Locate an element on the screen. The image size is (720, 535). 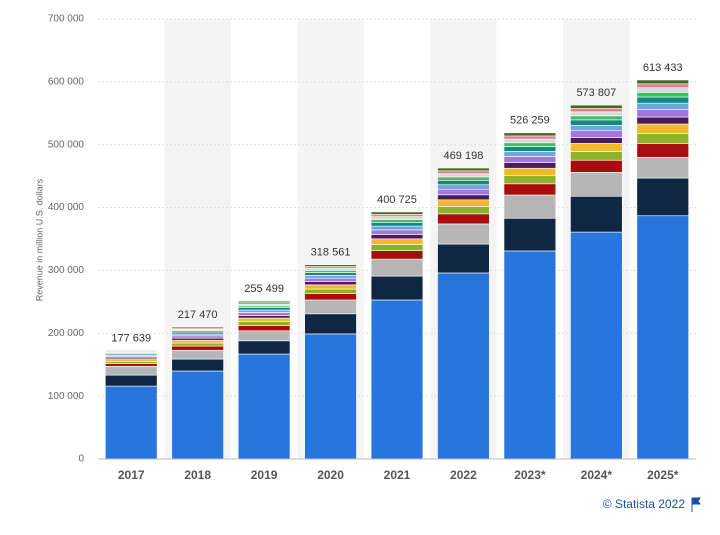
total-label: 255 499 is located at coordinates (264, 289).